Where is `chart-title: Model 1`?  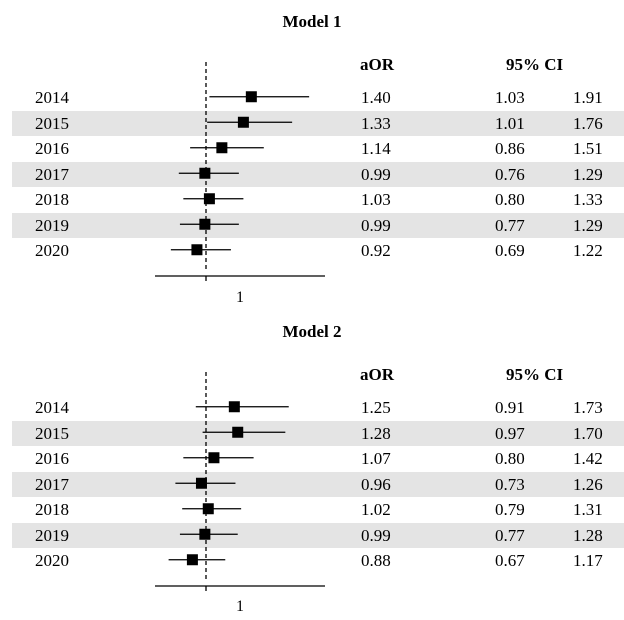
chart-title: Model 1 is located at coordinates (312, 21).